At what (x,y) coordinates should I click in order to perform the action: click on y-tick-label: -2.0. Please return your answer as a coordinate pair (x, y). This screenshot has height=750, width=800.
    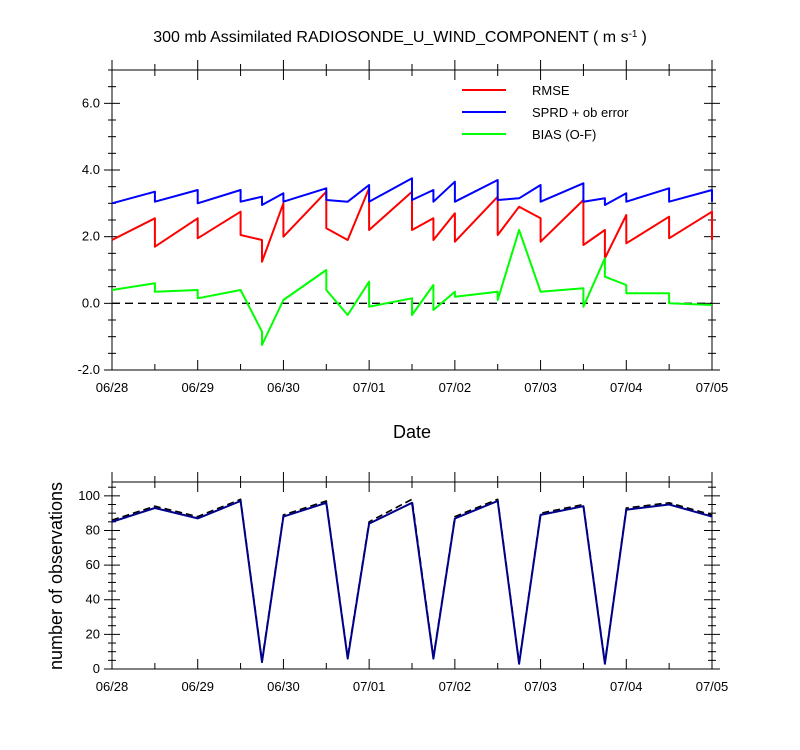
    Looking at the image, I should click on (89, 369).